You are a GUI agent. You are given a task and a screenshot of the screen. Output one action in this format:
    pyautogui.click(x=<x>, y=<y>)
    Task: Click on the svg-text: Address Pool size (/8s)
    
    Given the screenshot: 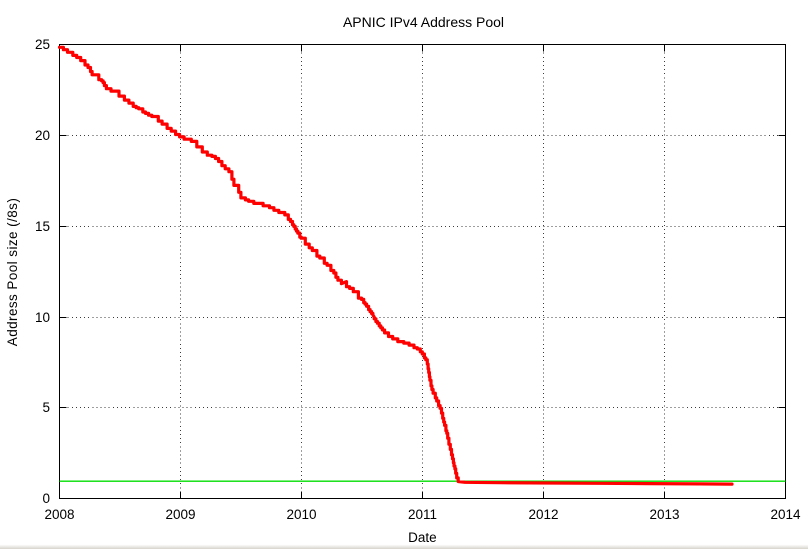 What is the action you would take?
    pyautogui.click(x=12, y=272)
    